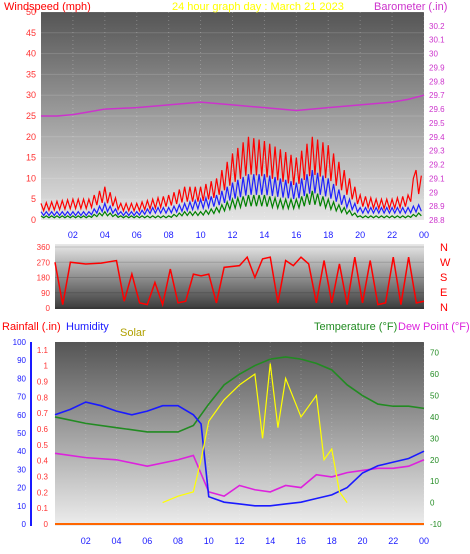  Describe the element at coordinates (31, 116) in the screenshot. I see `windspeed-tick: 25` at that location.